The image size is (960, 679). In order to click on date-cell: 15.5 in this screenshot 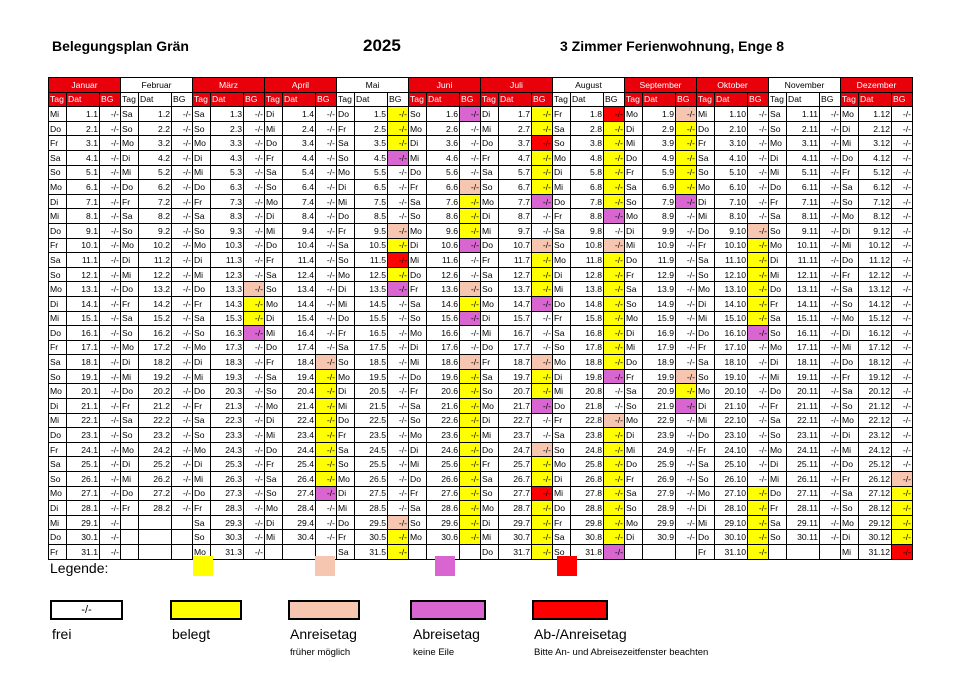, I will do `click(371, 318)`.